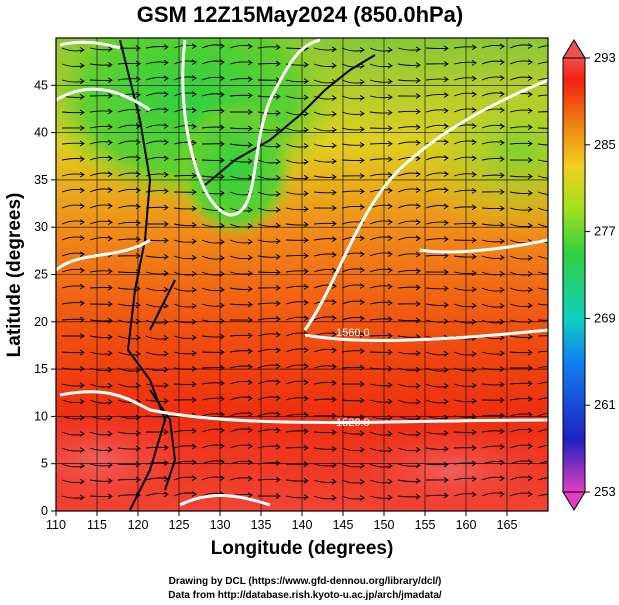 This screenshot has height=605, width=619. Describe the element at coordinates (41, 133) in the screenshot. I see `y-tick-label: 40` at that location.